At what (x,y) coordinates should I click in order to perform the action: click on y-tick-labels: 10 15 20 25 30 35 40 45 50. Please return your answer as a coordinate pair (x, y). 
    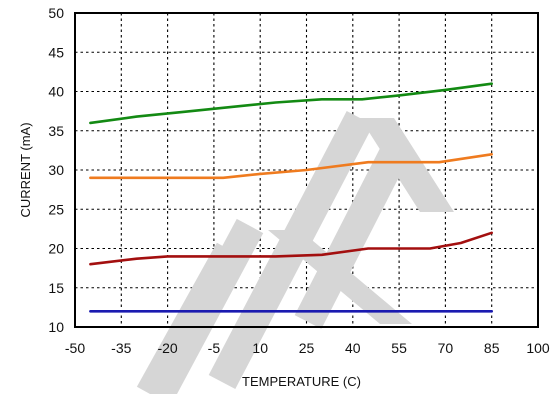
    Looking at the image, I should click on (56, 170).